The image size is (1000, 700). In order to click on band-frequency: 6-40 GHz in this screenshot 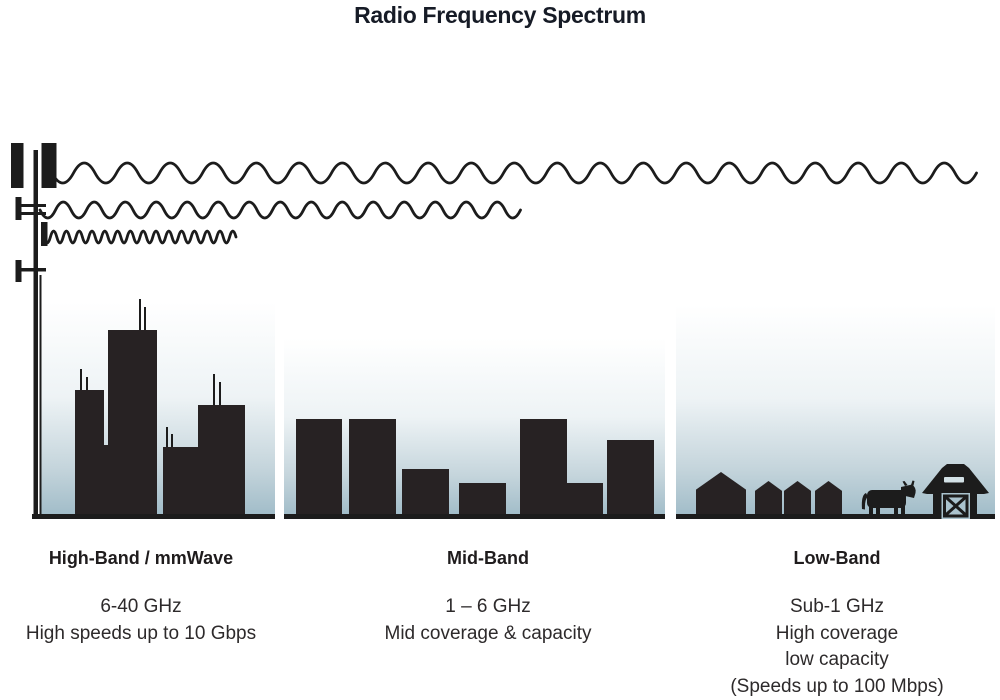, I will do `click(141, 606)`.